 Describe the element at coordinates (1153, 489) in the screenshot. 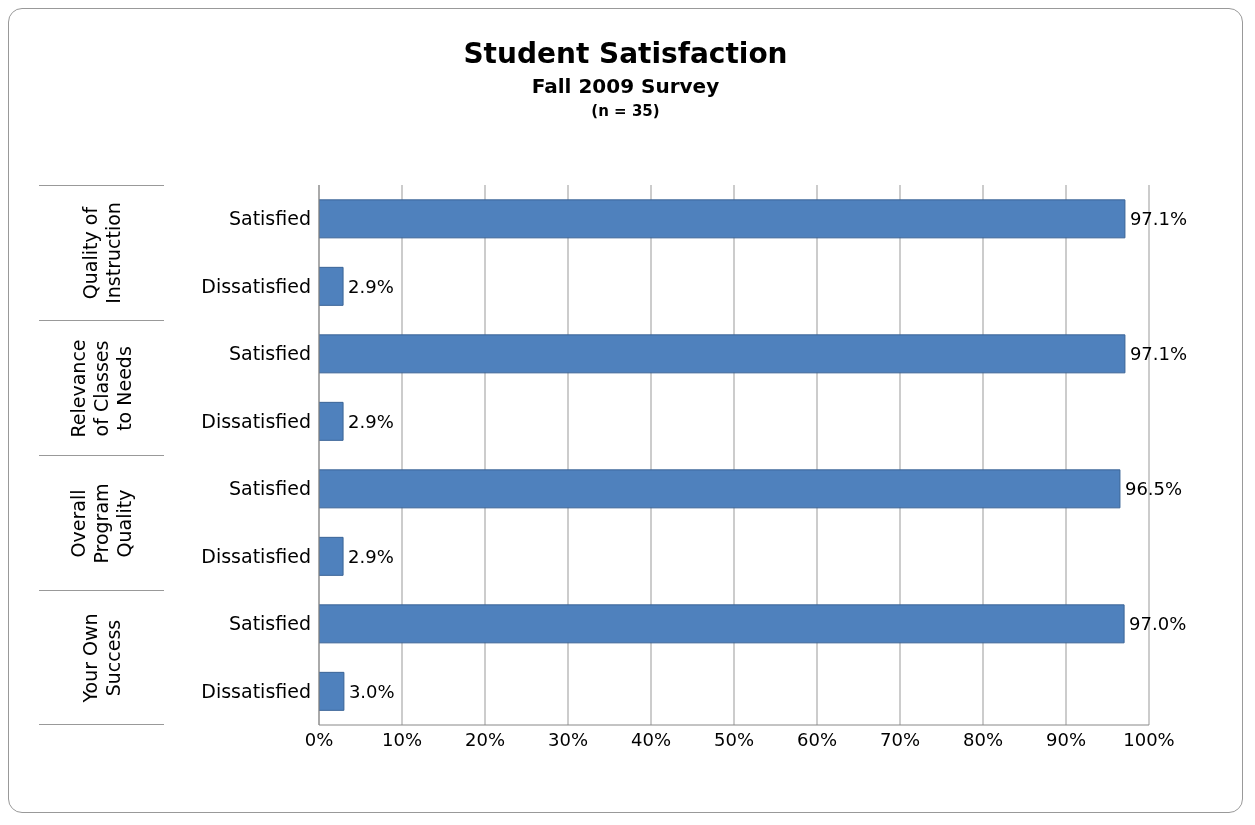

I see `data-label: 96.5%` at that location.